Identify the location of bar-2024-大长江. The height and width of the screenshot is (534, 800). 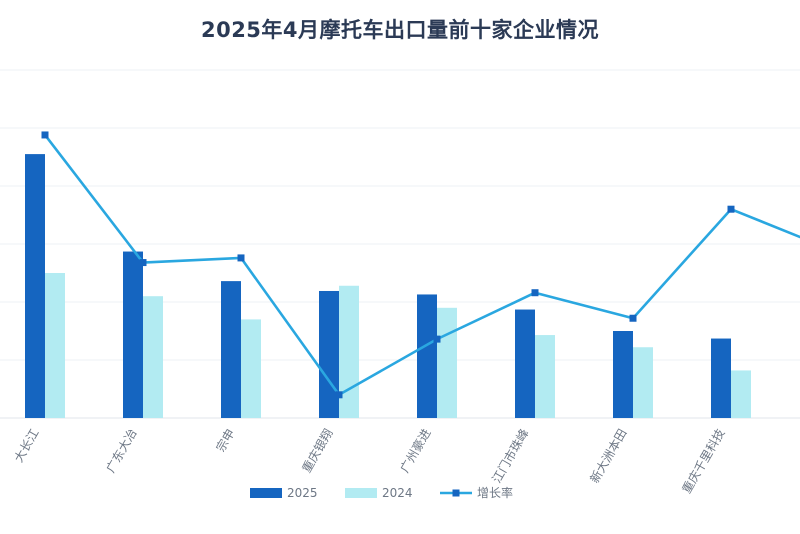
(55, 345).